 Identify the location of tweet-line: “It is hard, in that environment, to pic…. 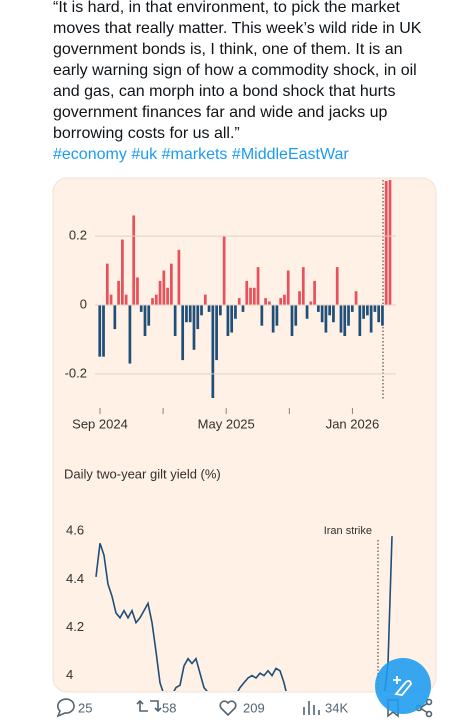
(226, 8).